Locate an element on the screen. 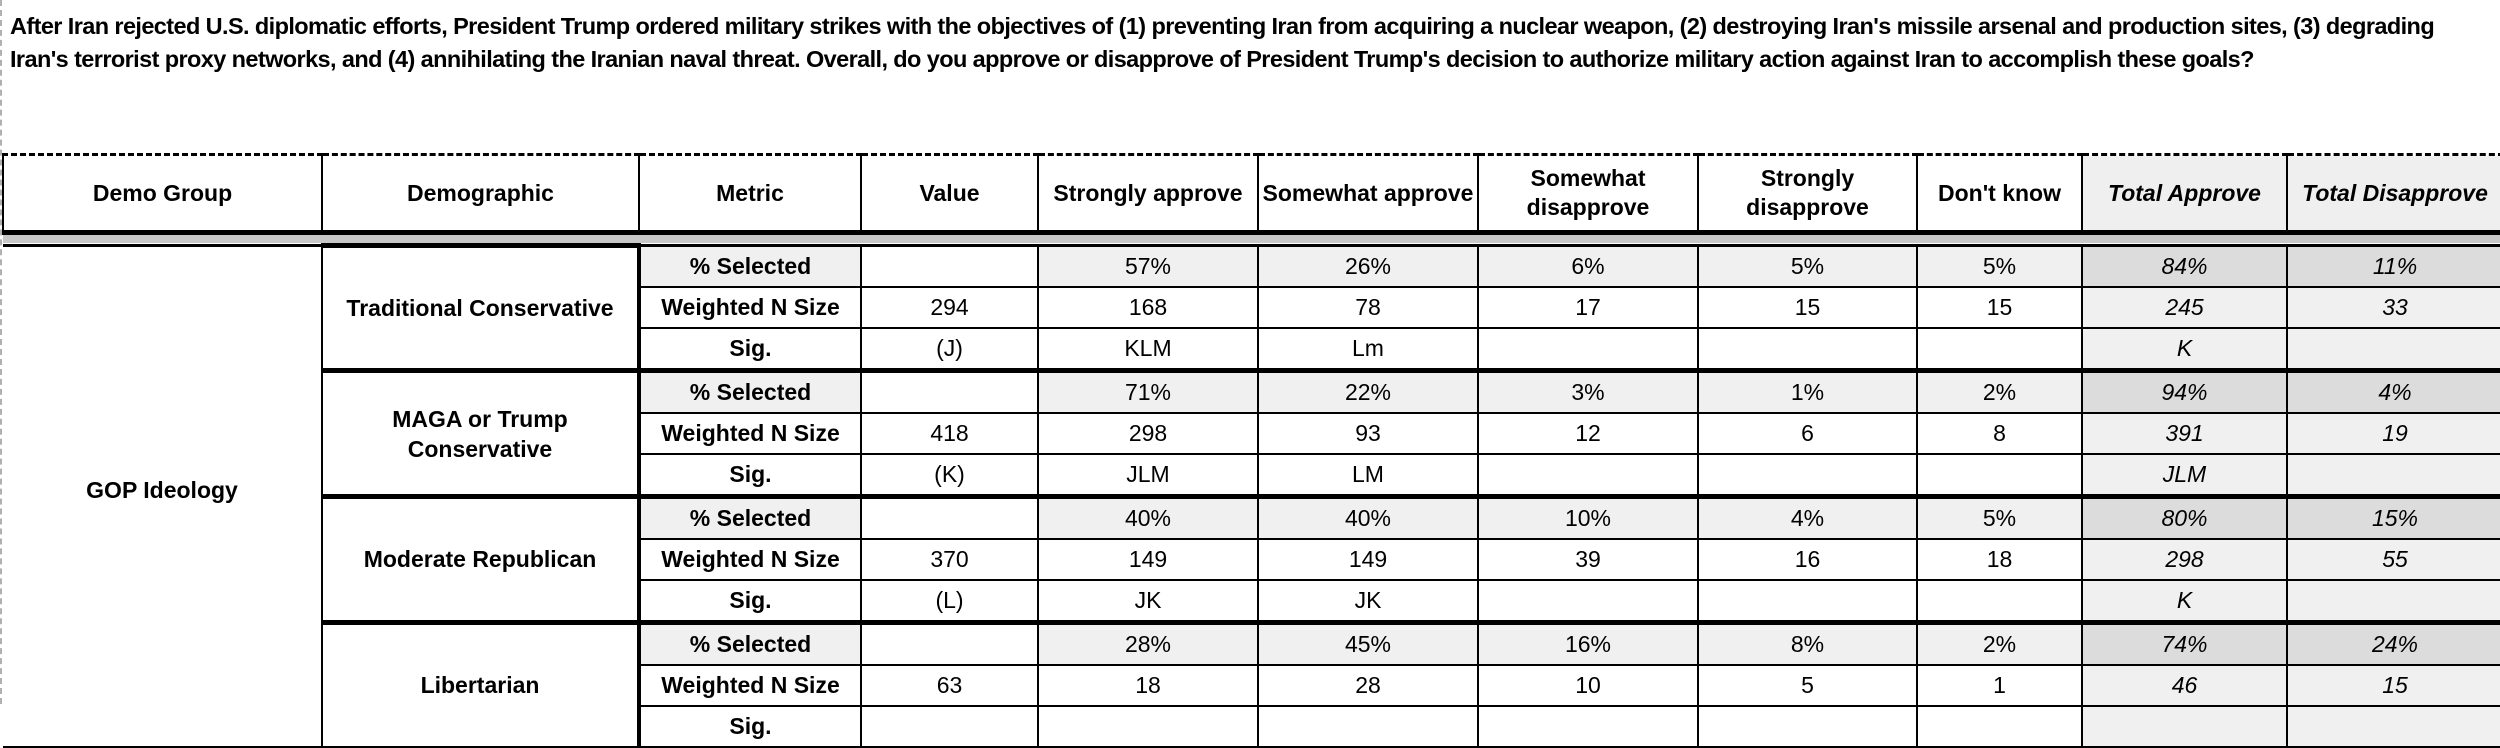  value-cell: JLM is located at coordinates (2184, 475).